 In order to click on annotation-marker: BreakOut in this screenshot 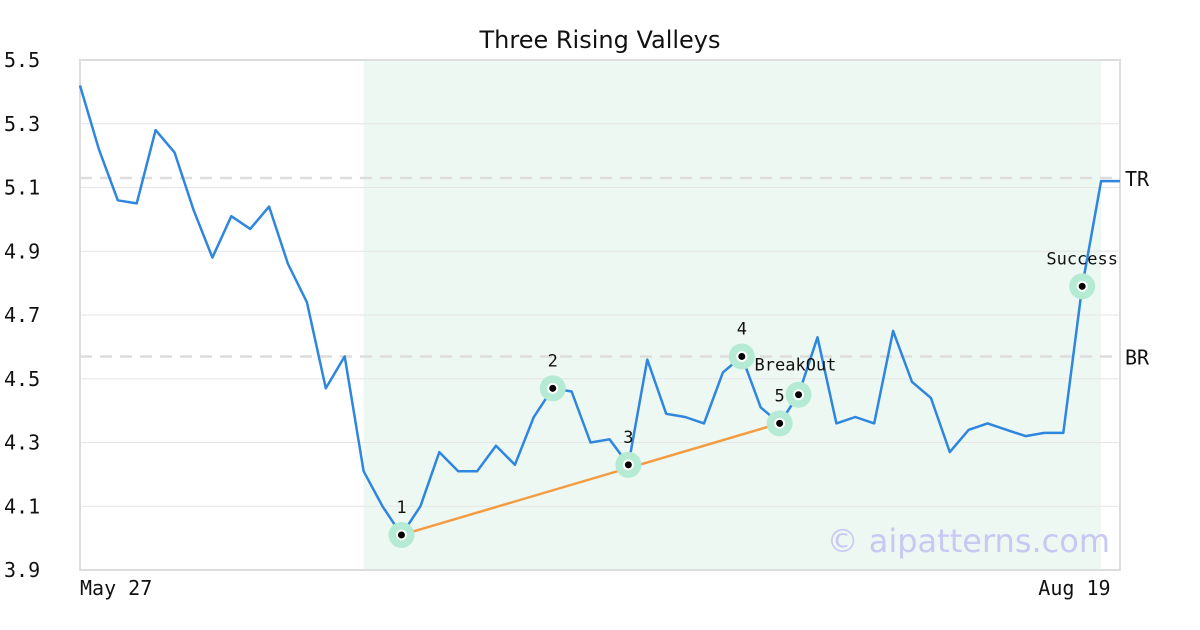, I will do `click(796, 382)`.